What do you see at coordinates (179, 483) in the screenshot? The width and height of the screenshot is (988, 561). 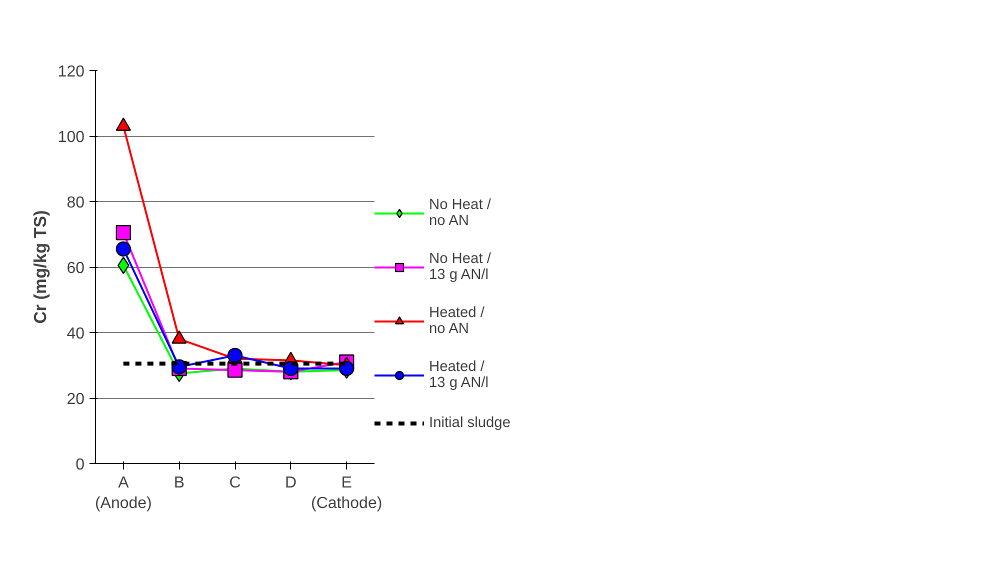 I see `x-tick-label: B` at bounding box center [179, 483].